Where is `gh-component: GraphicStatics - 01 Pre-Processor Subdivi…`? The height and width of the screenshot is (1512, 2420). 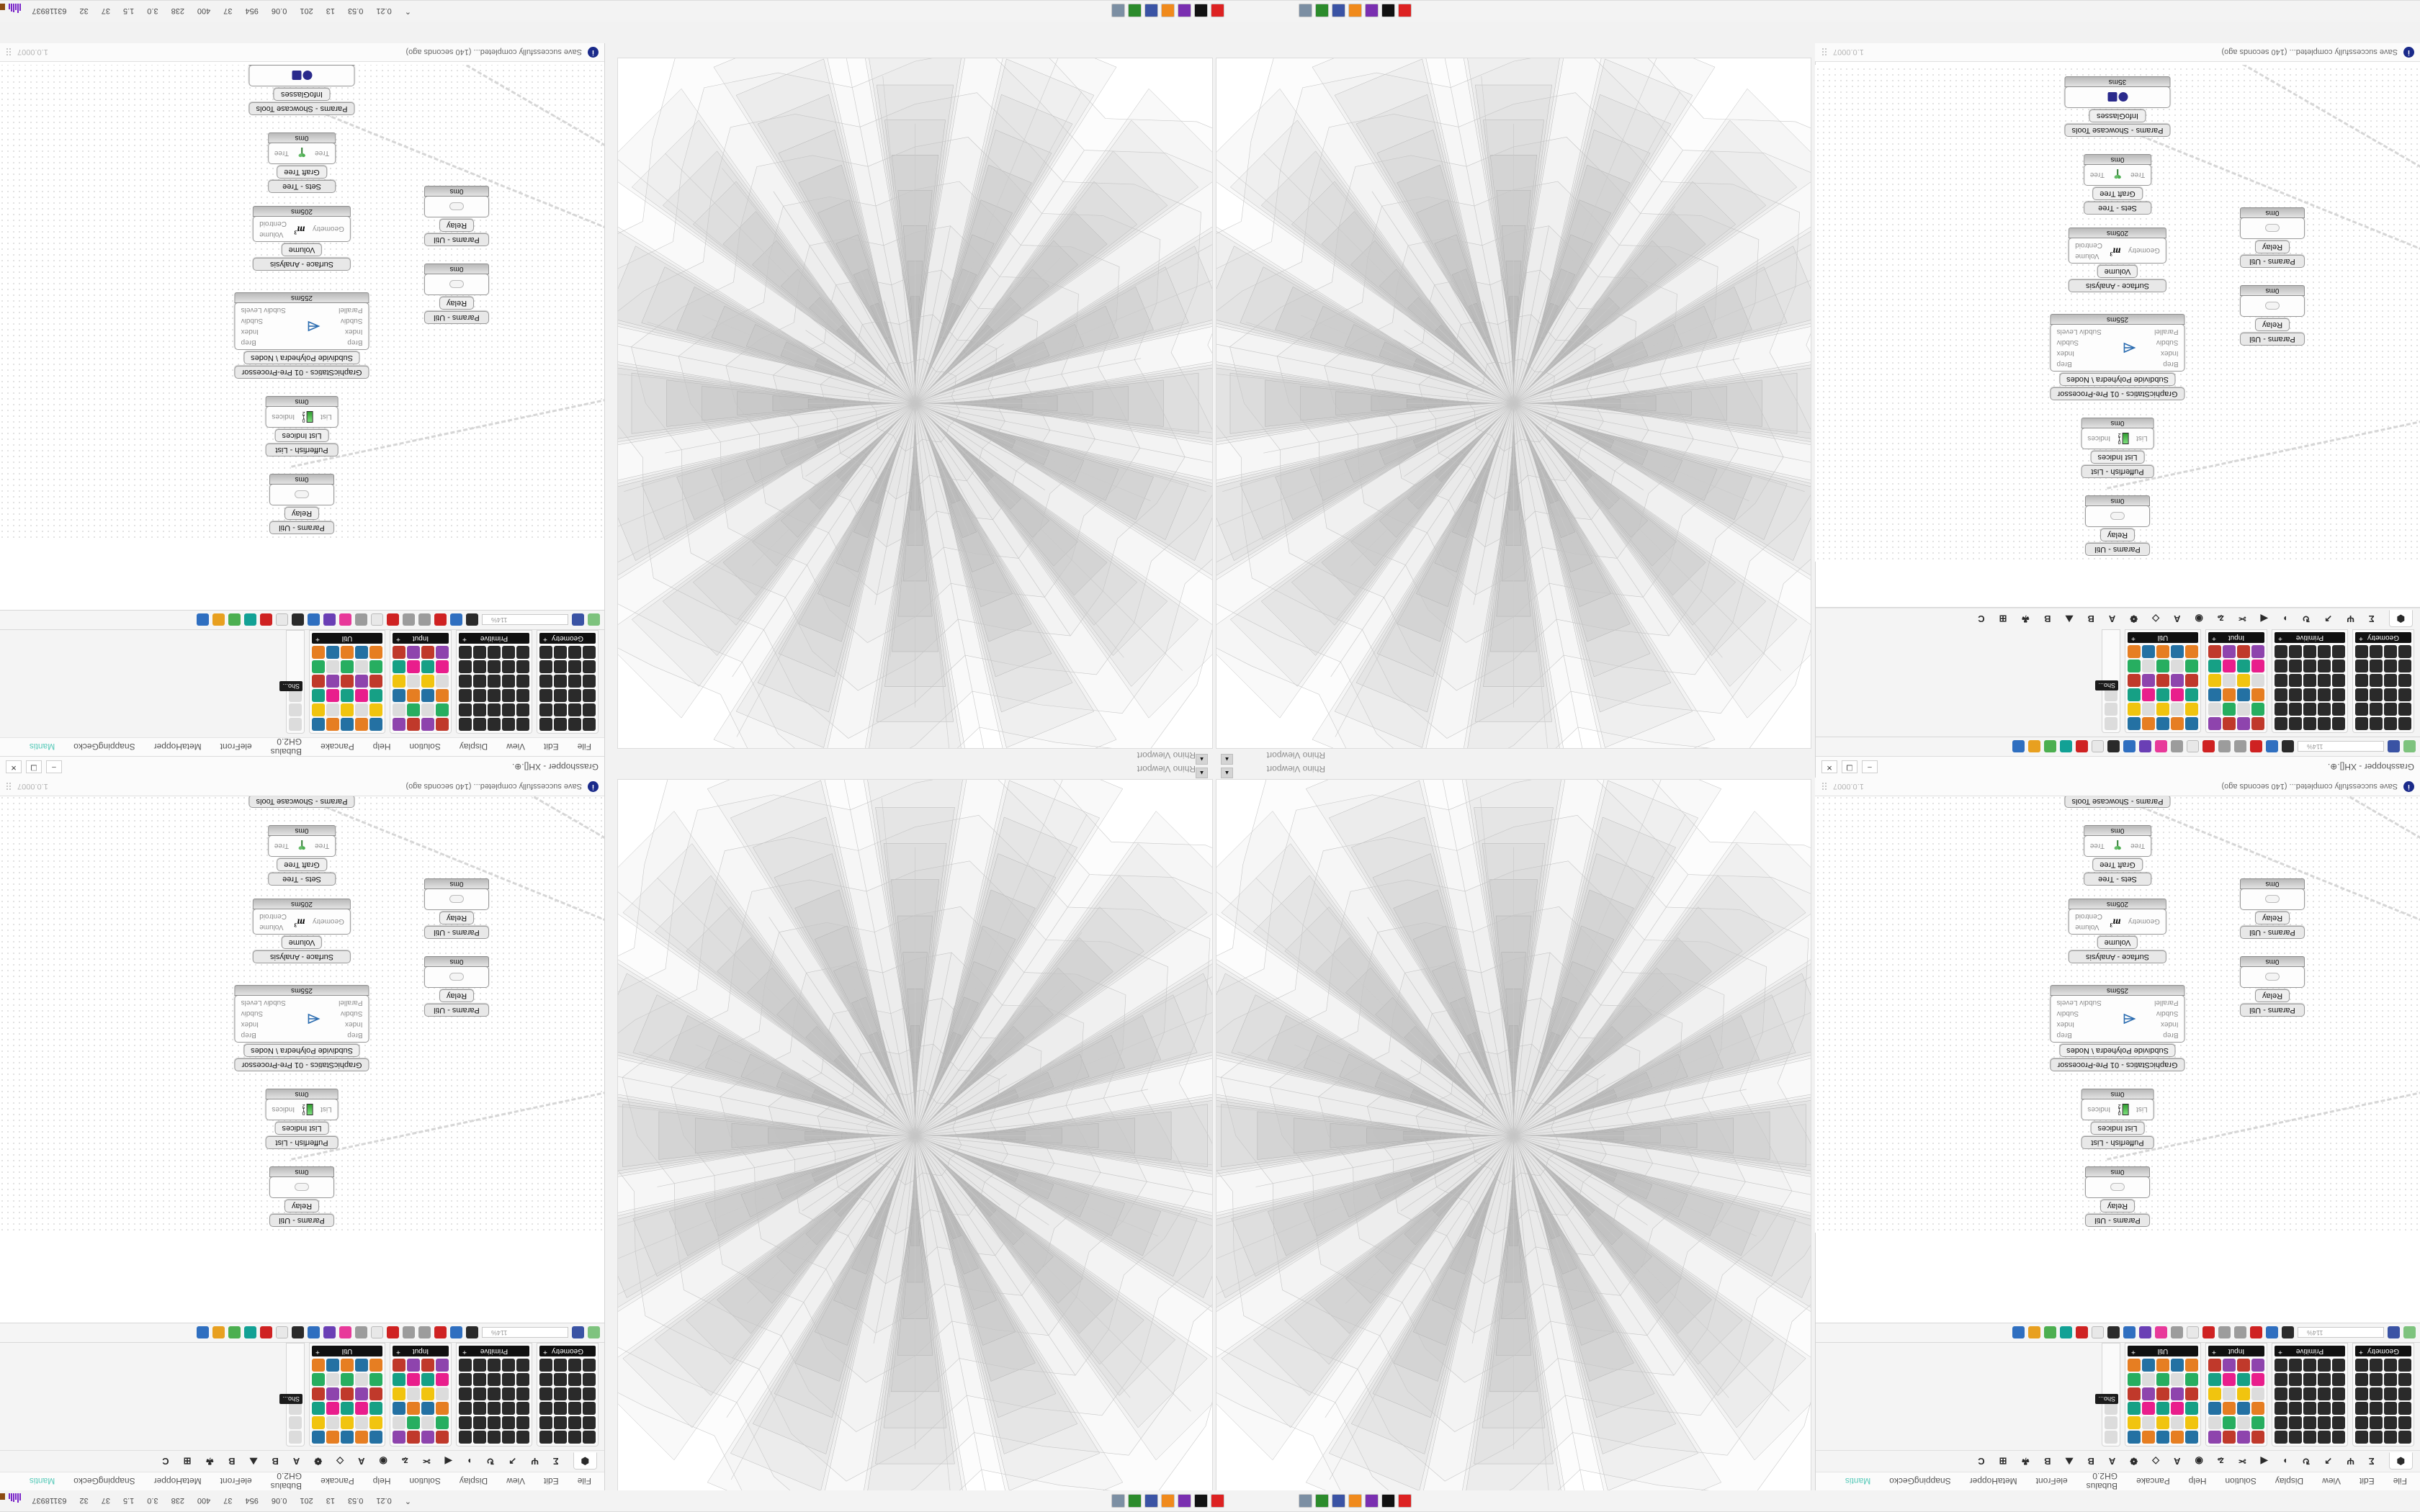
gh-component: GraphicStatics - 01 Pre-Processor Subdivi… is located at coordinates (2117, 1028).